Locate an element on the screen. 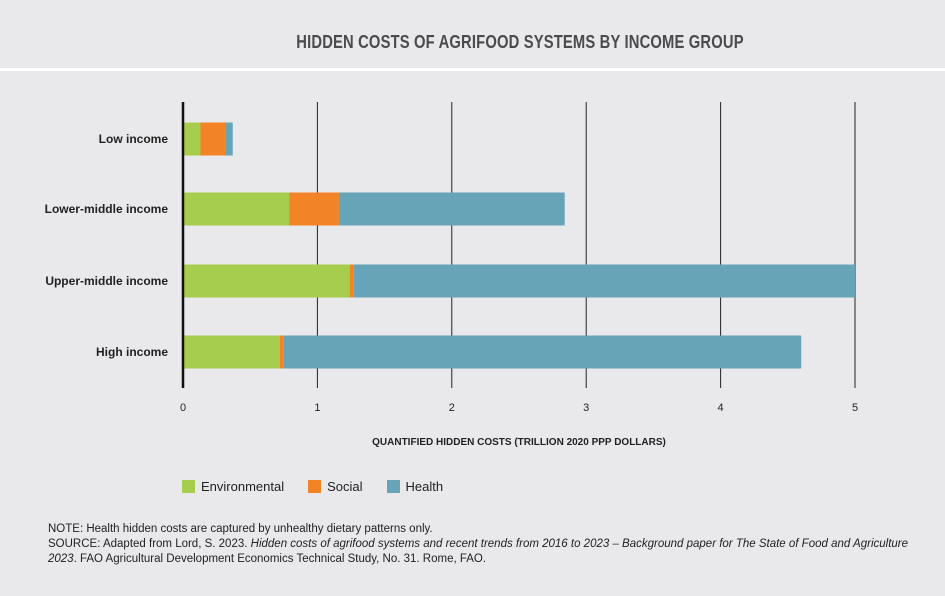  legend-item-environmental: Environmental is located at coordinates (233, 486).